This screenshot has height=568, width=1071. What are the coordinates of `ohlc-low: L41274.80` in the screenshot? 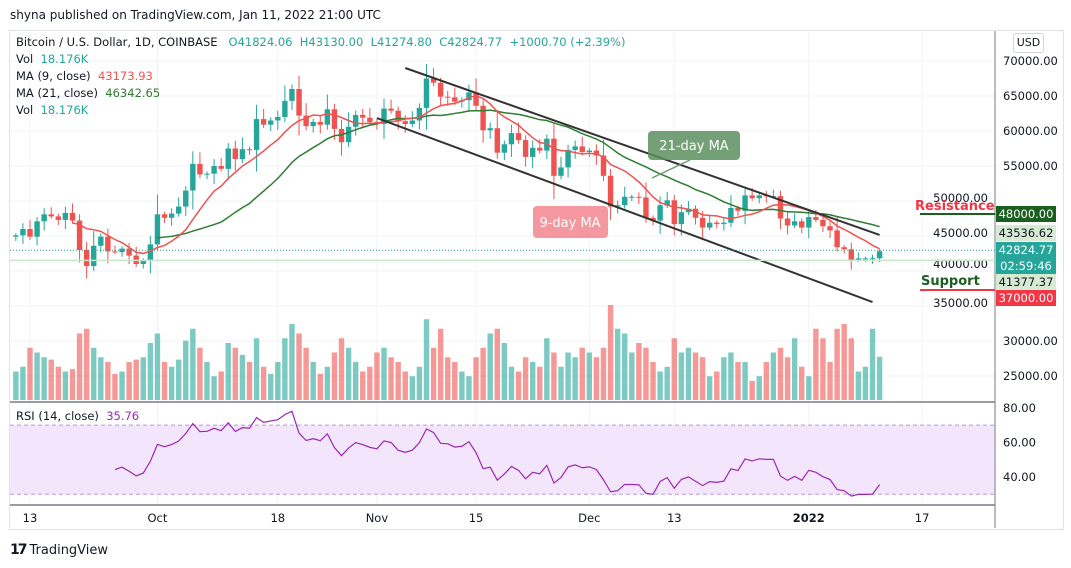 It's located at (401, 42).